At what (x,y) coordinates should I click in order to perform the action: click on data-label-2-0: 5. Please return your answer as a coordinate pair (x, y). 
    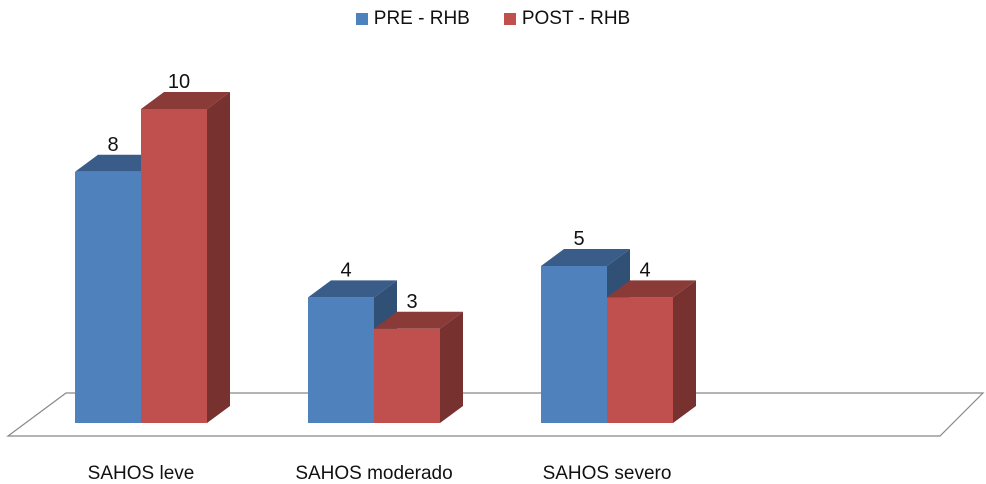
    Looking at the image, I should click on (578, 239).